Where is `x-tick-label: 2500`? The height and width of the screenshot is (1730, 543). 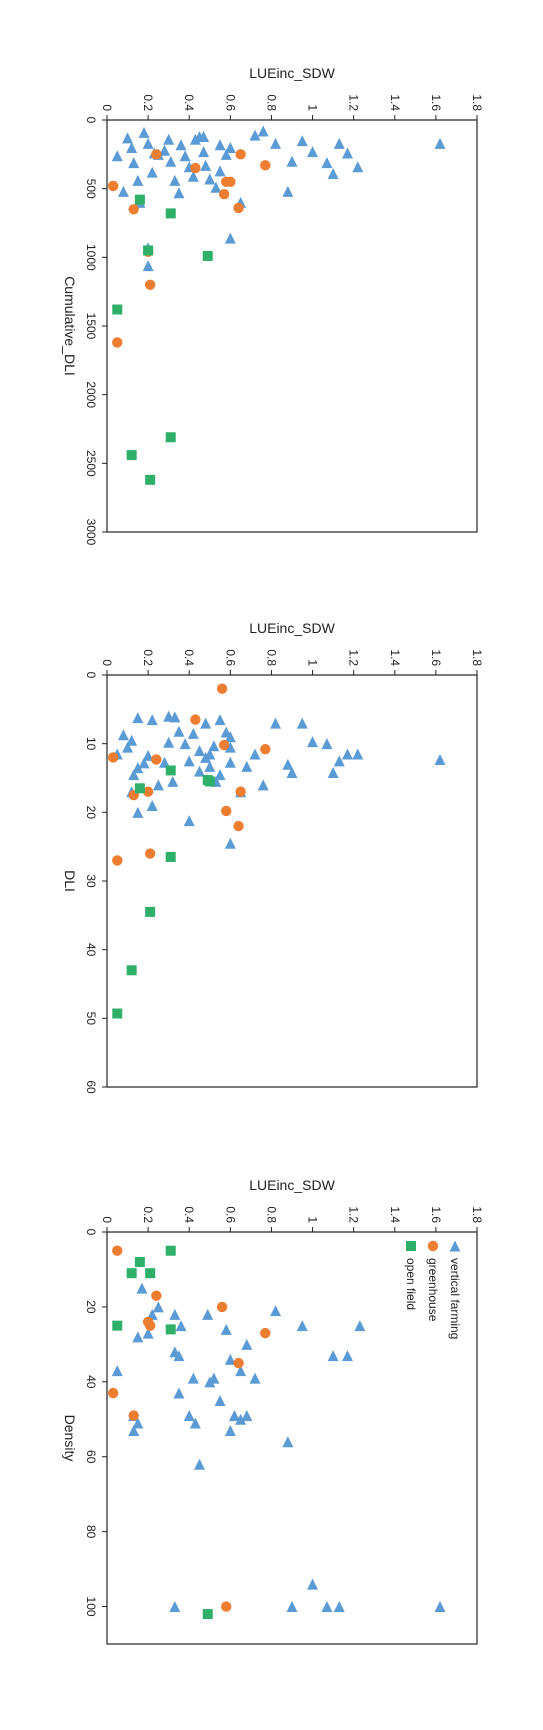 x-tick-label: 2500 is located at coordinates (91, 463).